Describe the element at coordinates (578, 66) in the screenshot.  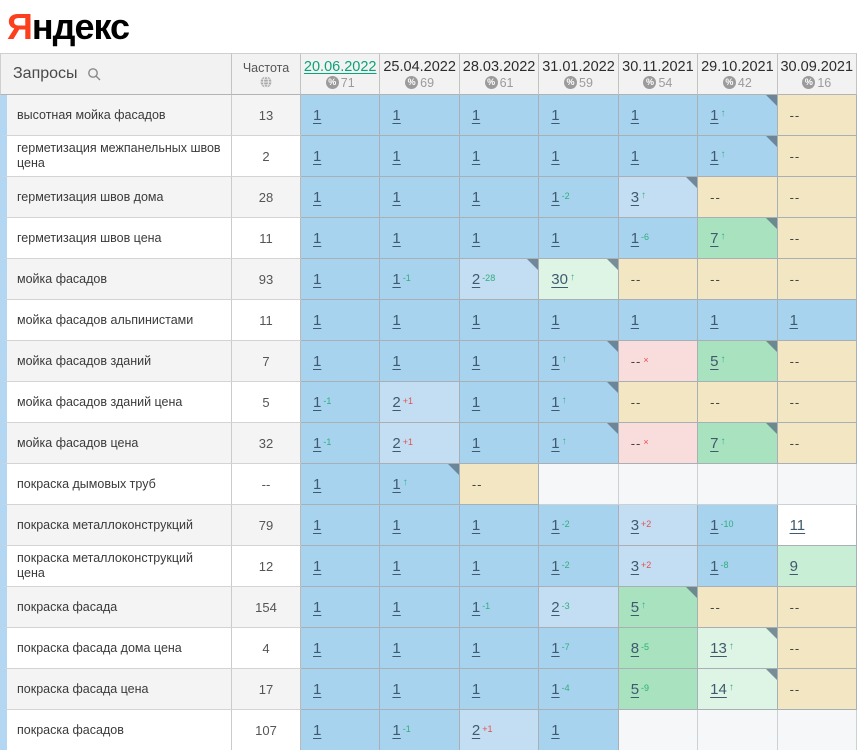
I see `date-label: 31.01.2022` at that location.